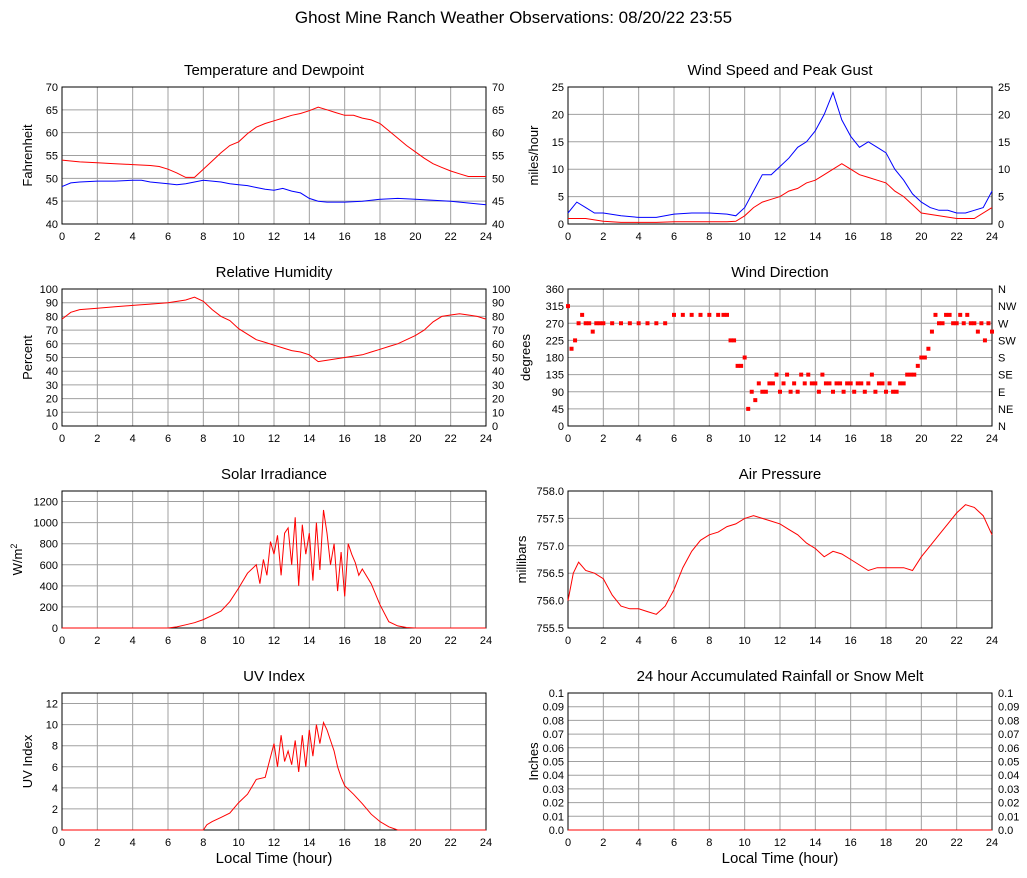 The image size is (1027, 878). What do you see at coordinates (553, 763) in the screenshot?
I see `y-tick-label: 0.05` at bounding box center [553, 763].